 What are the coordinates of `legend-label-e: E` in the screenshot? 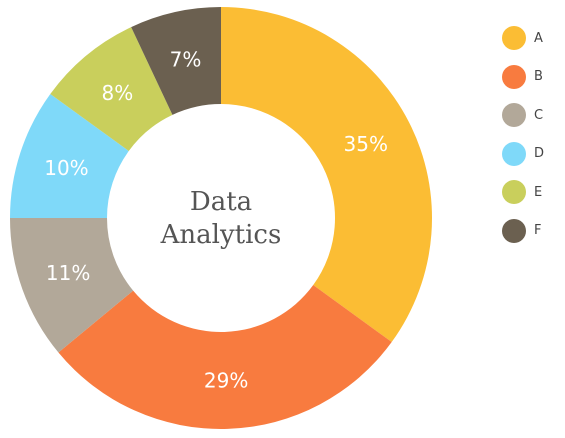 It's located at (538, 192).